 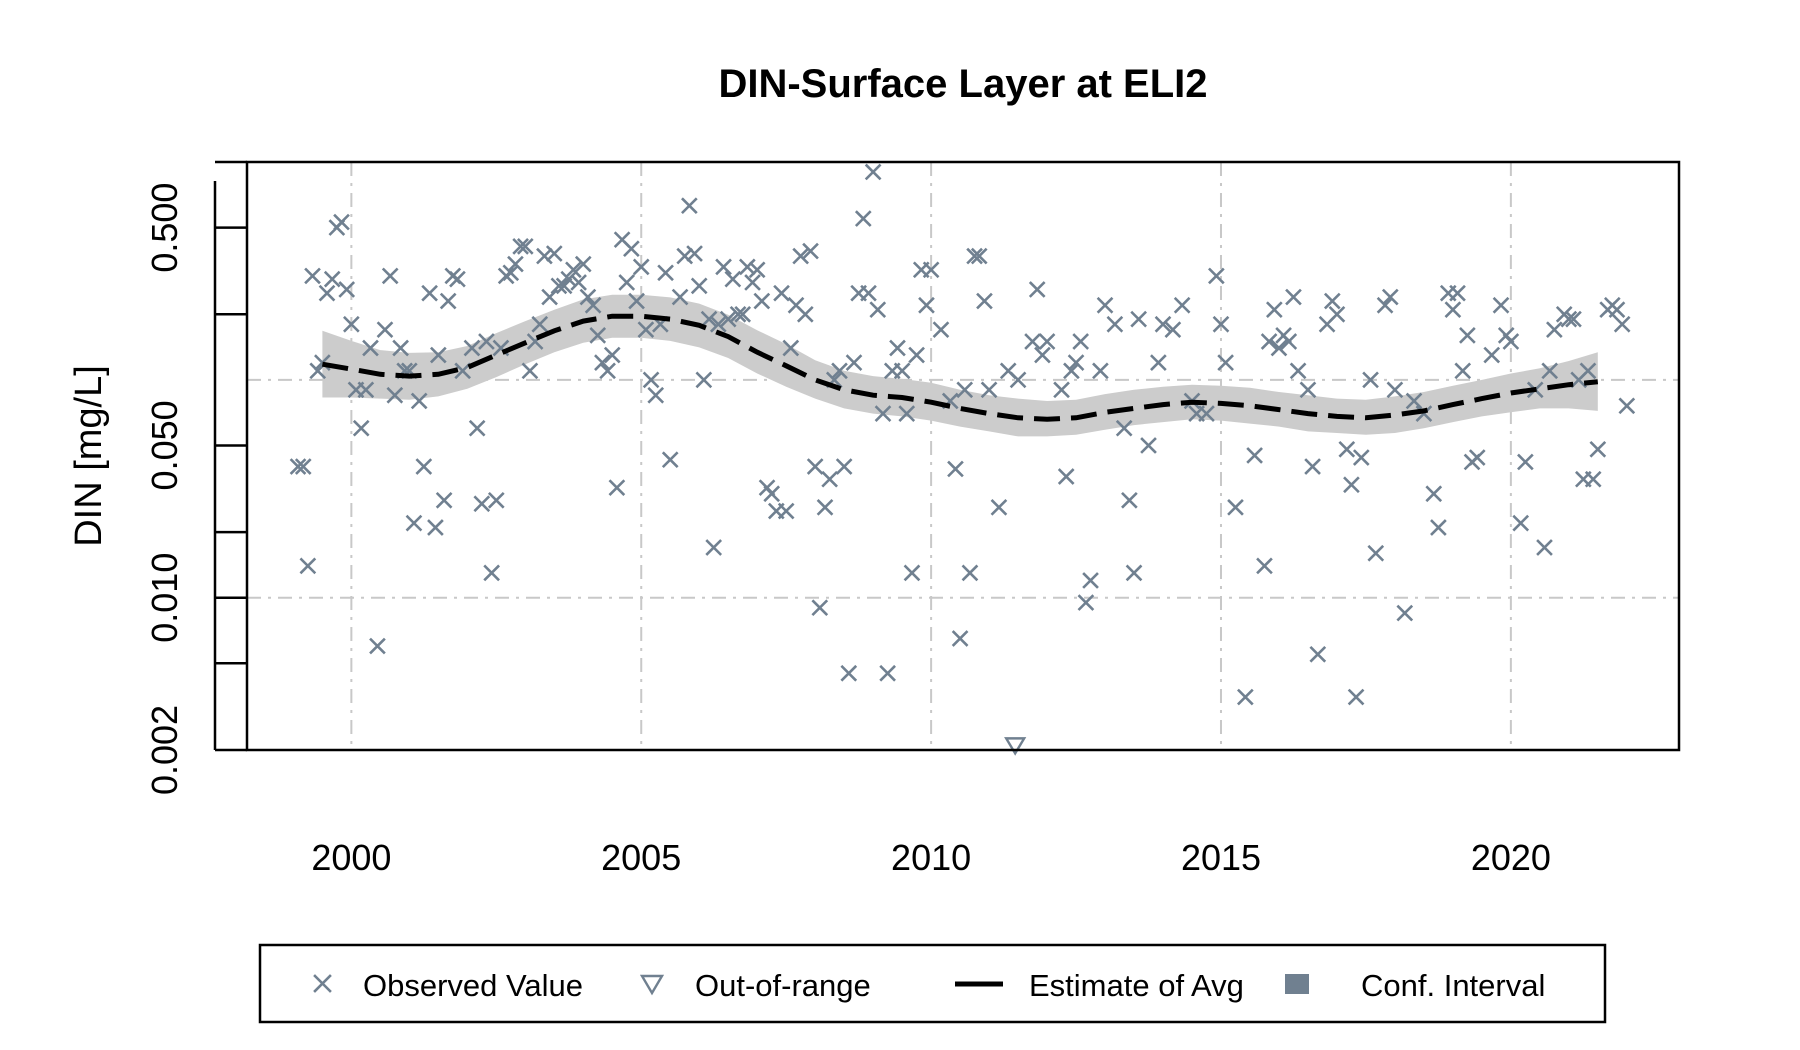 I want to click on legend-item-observed: Observed Value, so click(x=448, y=985).